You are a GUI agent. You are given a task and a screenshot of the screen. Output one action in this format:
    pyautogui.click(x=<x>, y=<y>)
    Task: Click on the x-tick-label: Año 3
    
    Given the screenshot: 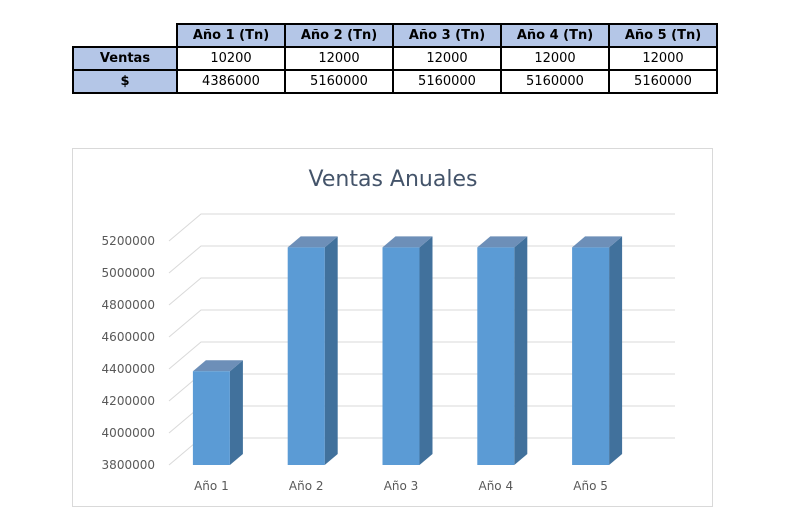 What is the action you would take?
    pyautogui.click(x=401, y=486)
    